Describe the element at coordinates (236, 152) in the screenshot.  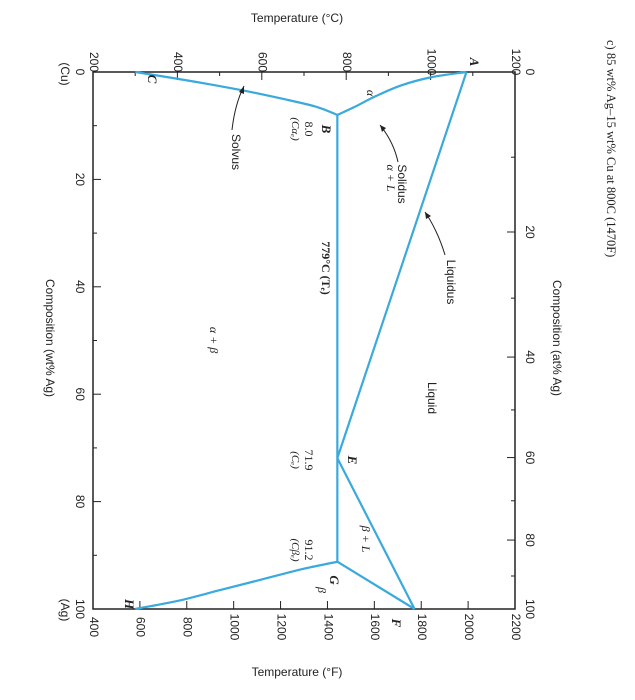
I see `solvus-label: Solvus` at that location.